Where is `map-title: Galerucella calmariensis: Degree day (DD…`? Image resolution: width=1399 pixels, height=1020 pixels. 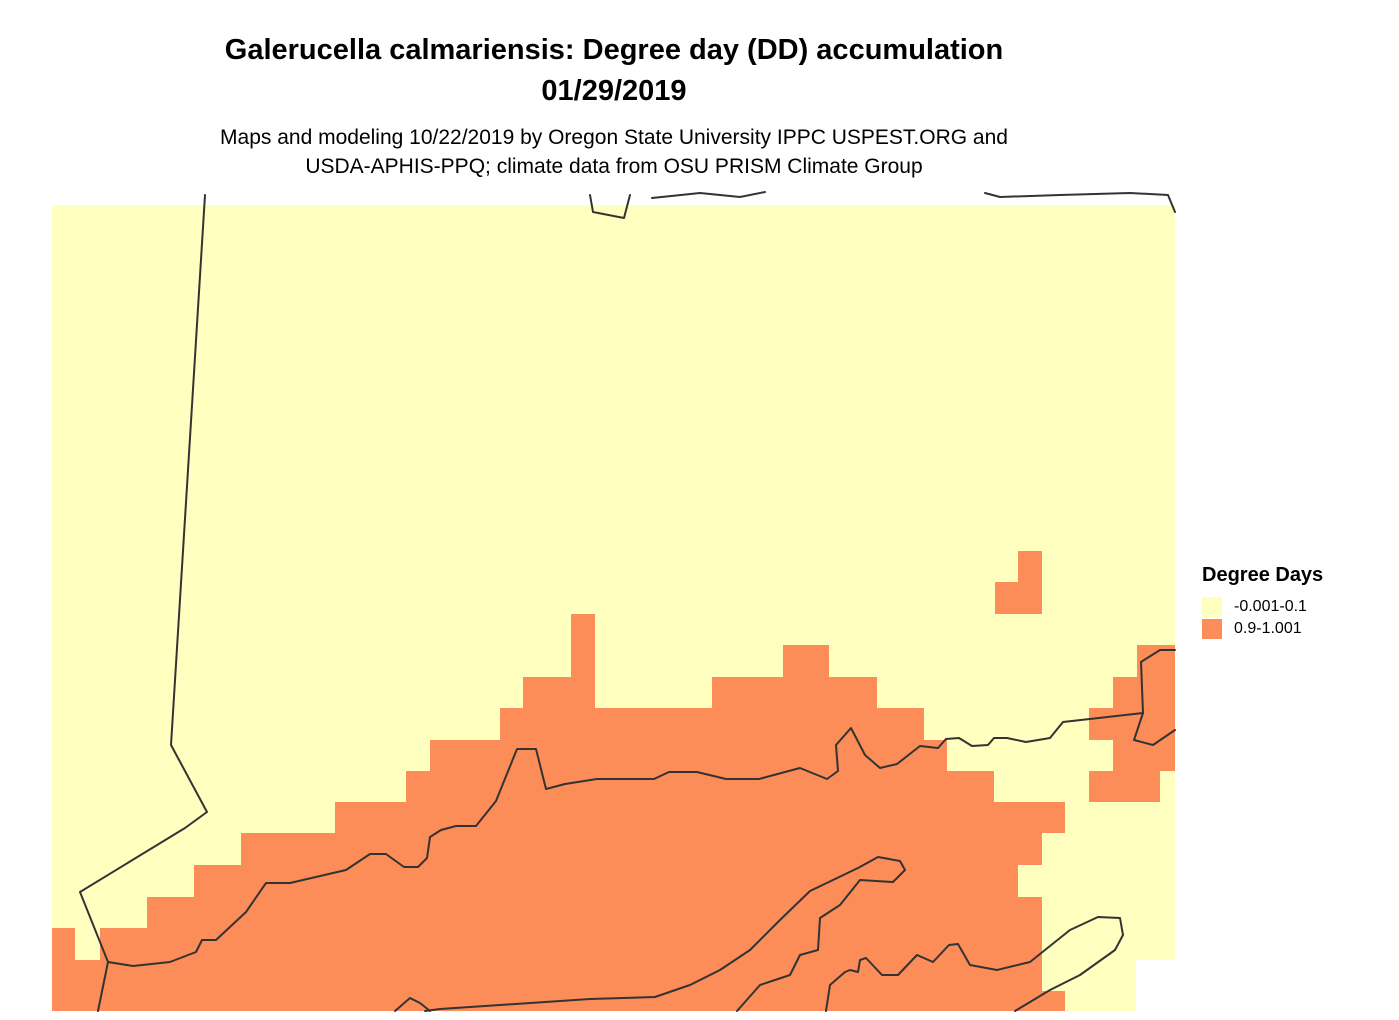 map-title: Galerucella calmariensis: Degree day (DD… is located at coordinates (614, 50).